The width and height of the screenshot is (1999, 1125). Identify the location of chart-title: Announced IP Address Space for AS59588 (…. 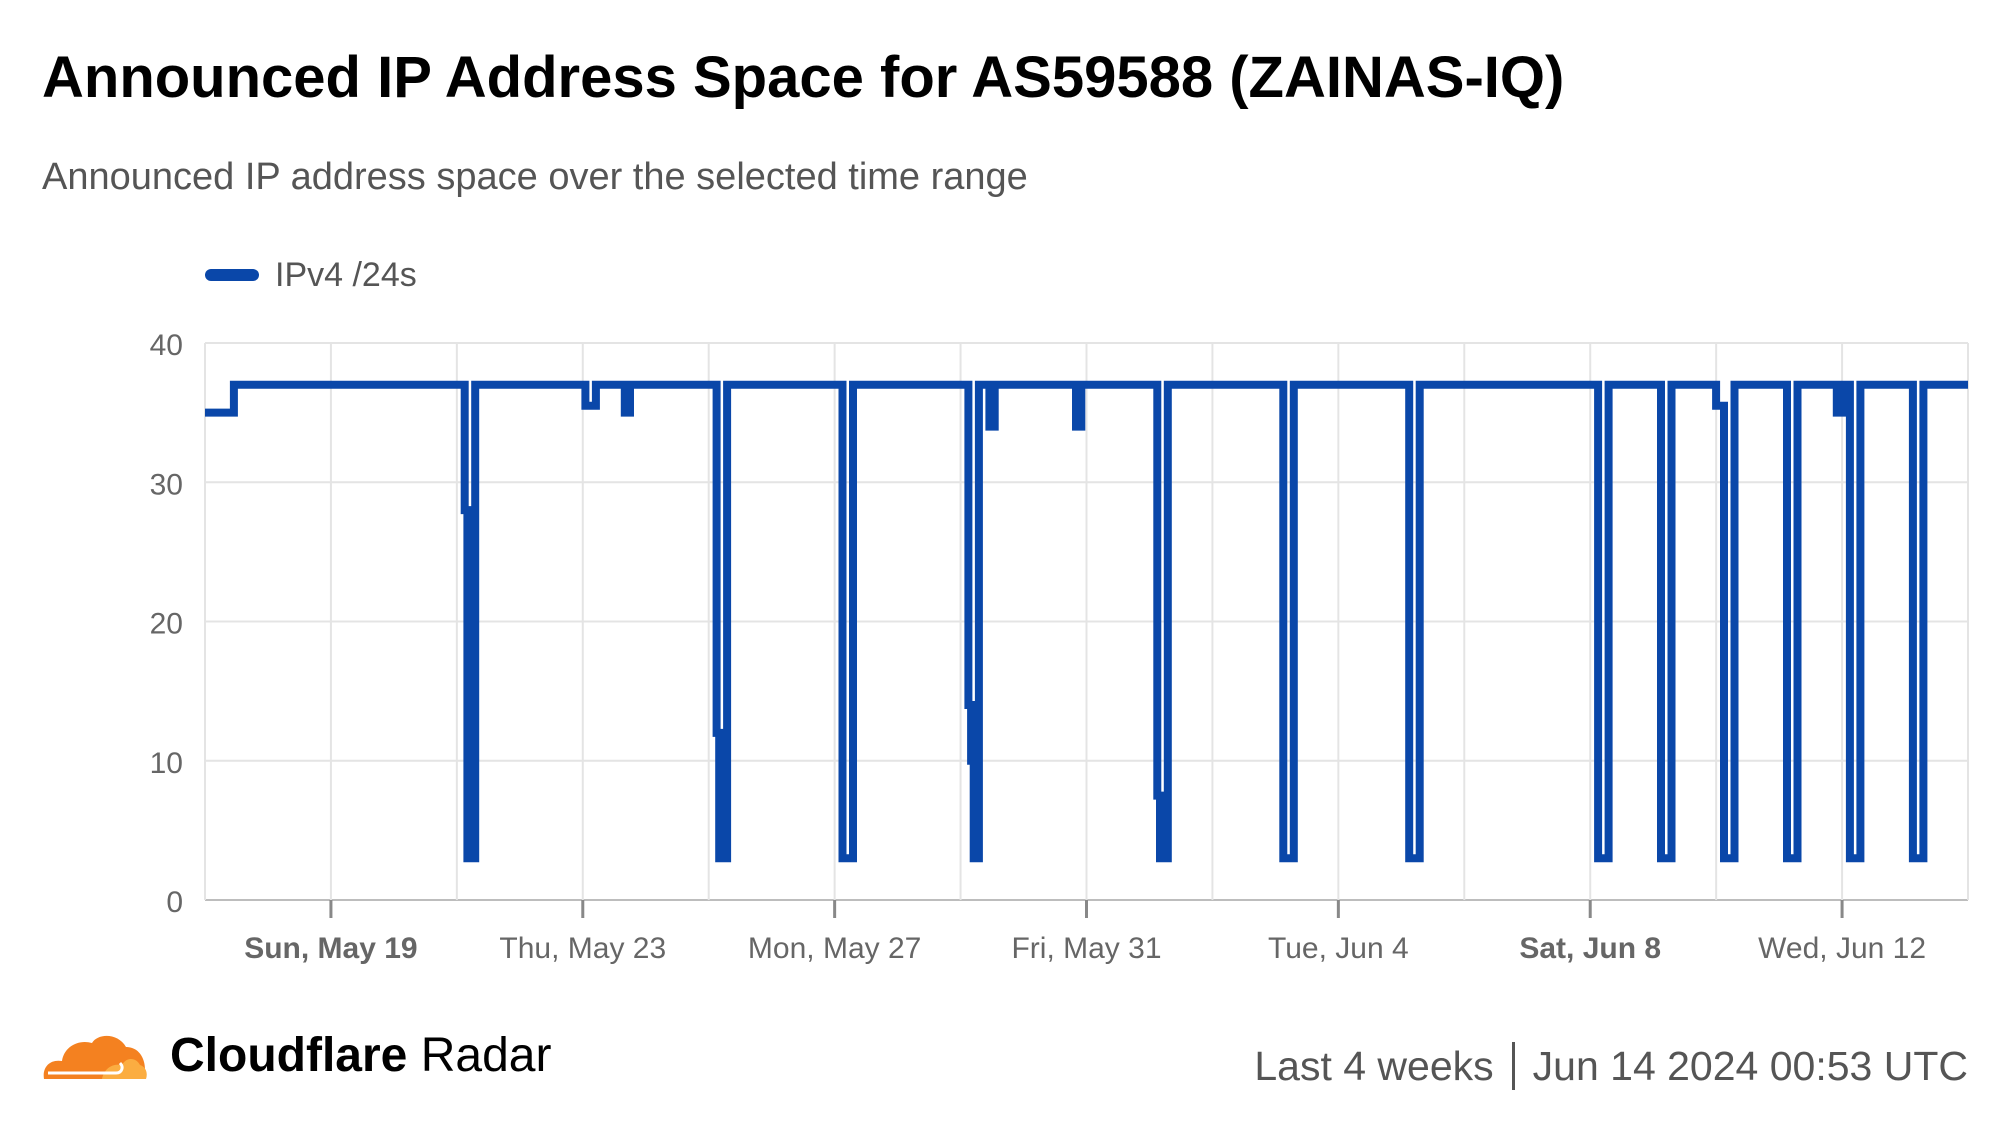
(803, 77).